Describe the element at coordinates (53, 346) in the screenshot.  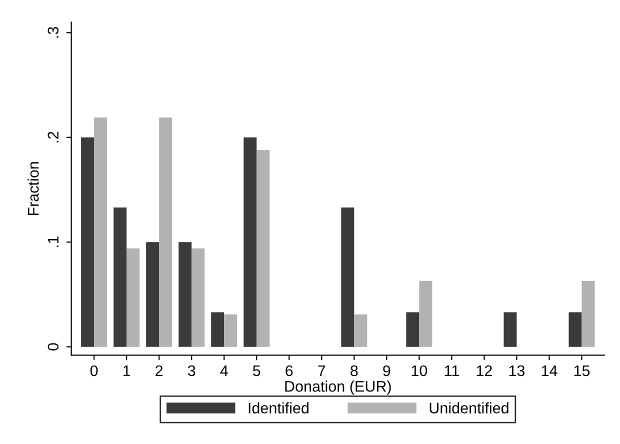
I see `y-tick-label: 0` at that location.